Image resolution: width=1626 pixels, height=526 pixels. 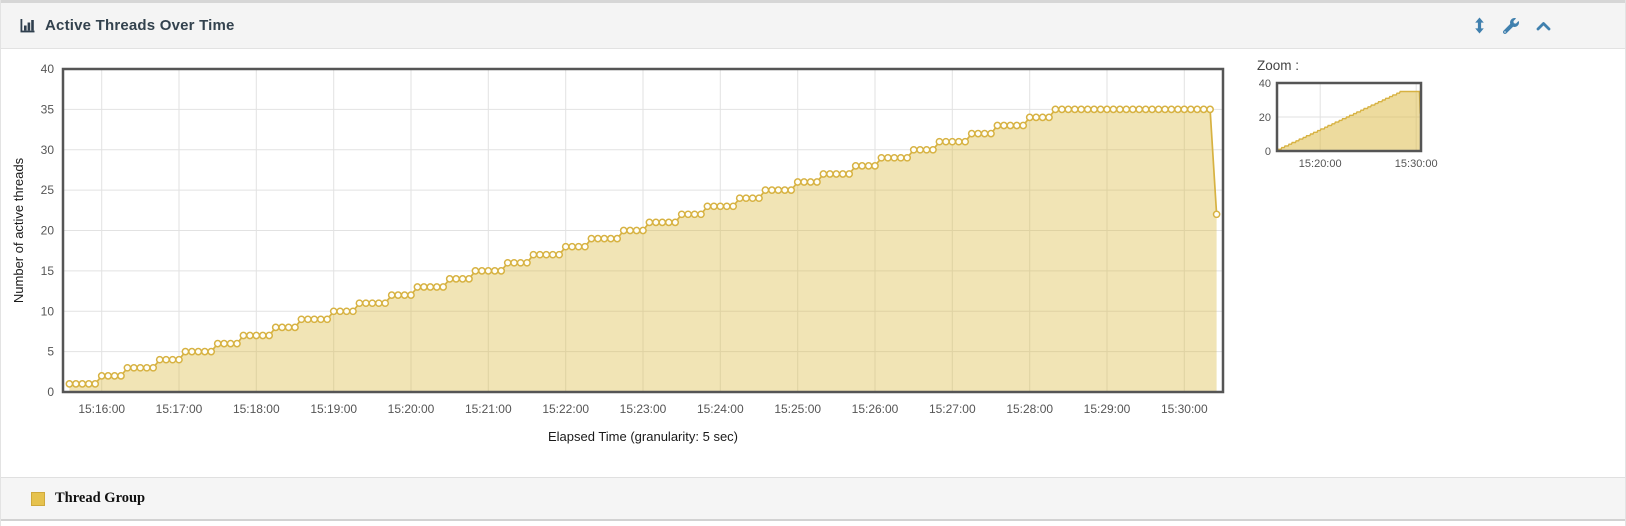 I want to click on zoom-overview-panel: Zoom : 15:20:00 15:30:00 0 20 40, so click(x=1364, y=121).